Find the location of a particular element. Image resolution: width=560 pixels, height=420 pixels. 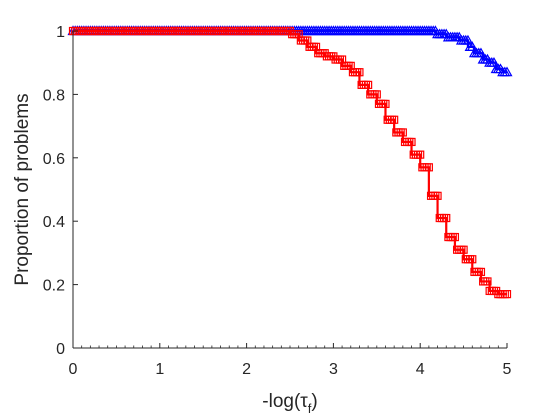

y-tick-label: 1 is located at coordinates (60, 32).